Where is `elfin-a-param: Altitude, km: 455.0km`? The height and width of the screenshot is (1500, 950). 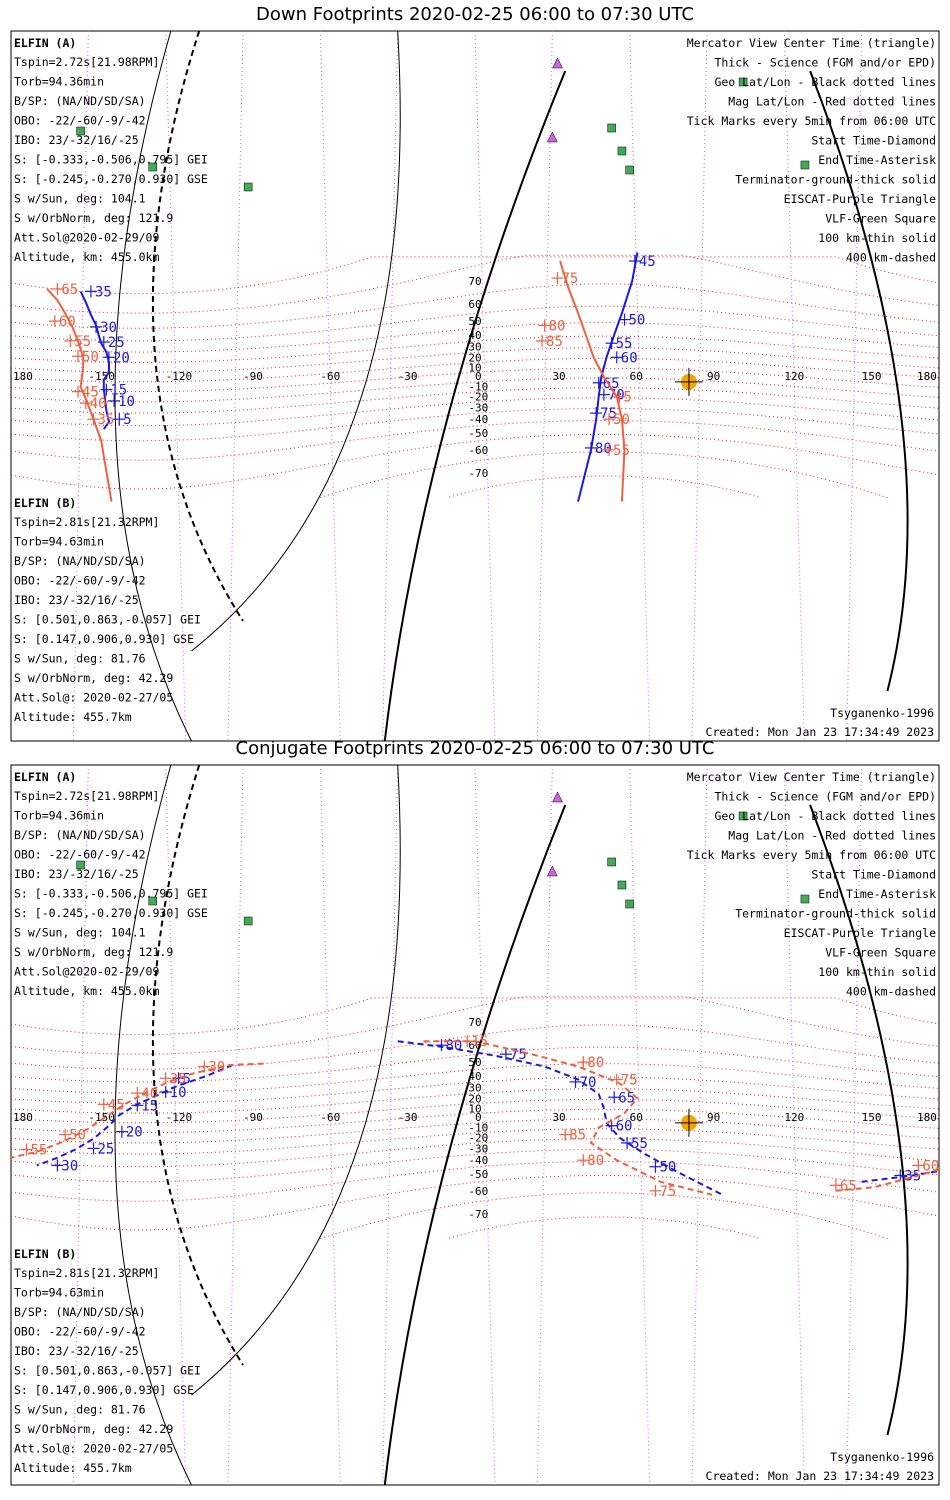 elfin-a-param: Altitude, km: 455.0km is located at coordinates (86, 257).